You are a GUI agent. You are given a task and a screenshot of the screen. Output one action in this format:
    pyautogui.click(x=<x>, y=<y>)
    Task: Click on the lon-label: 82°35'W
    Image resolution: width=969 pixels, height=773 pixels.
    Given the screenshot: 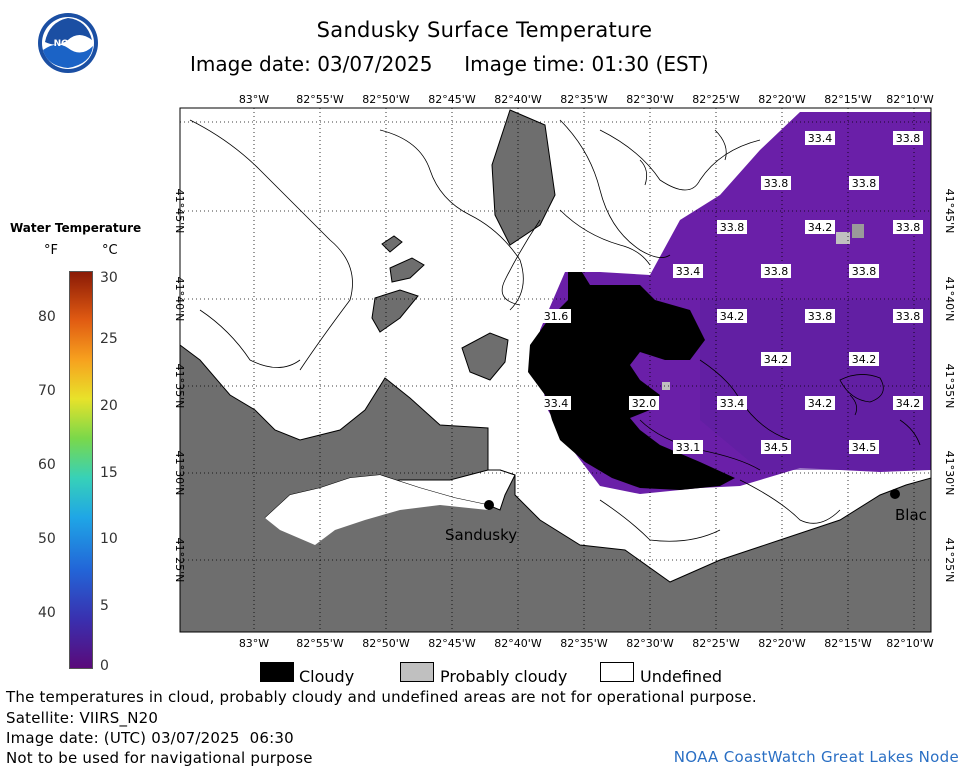 What is the action you would take?
    pyautogui.click(x=584, y=99)
    